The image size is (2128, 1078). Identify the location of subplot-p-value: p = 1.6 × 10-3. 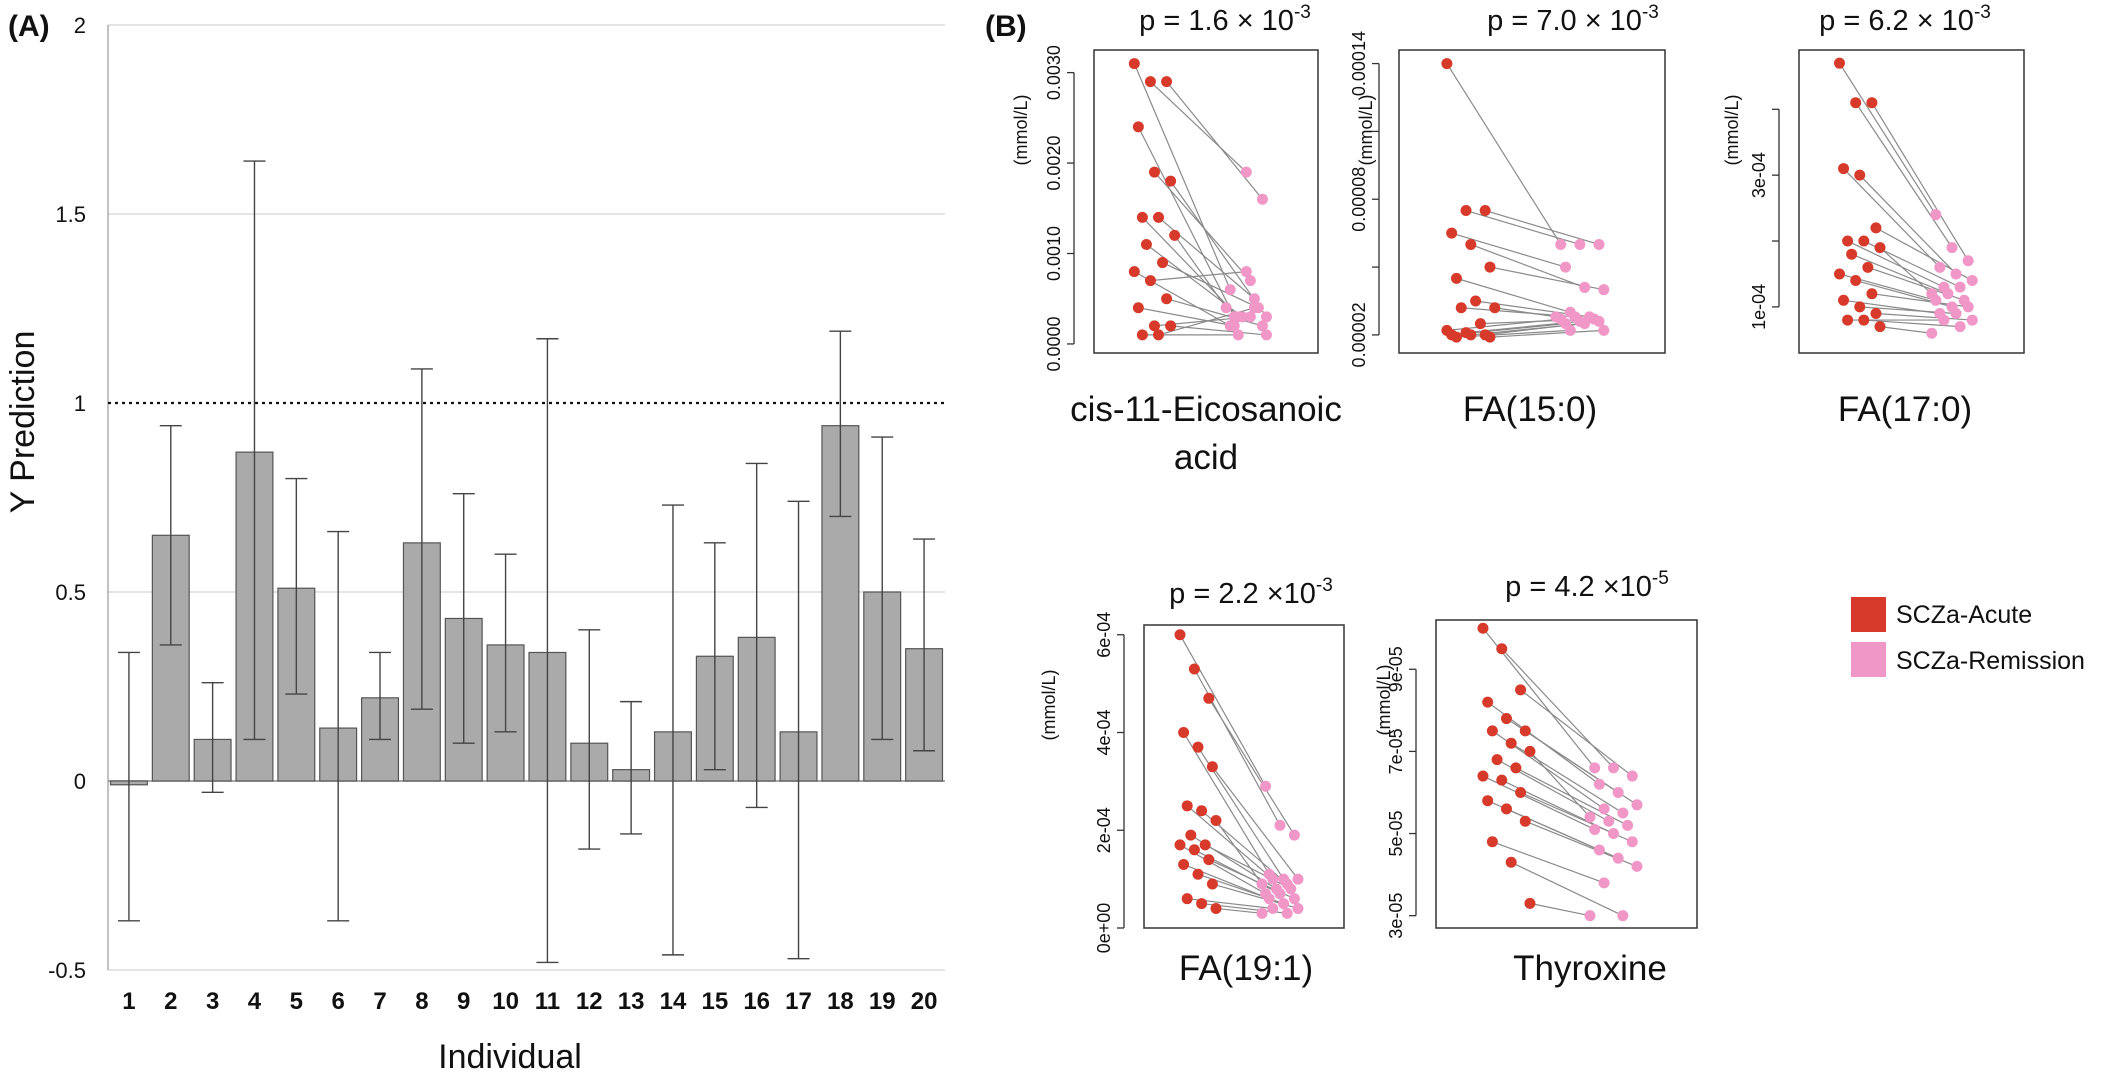
(1225, 19).